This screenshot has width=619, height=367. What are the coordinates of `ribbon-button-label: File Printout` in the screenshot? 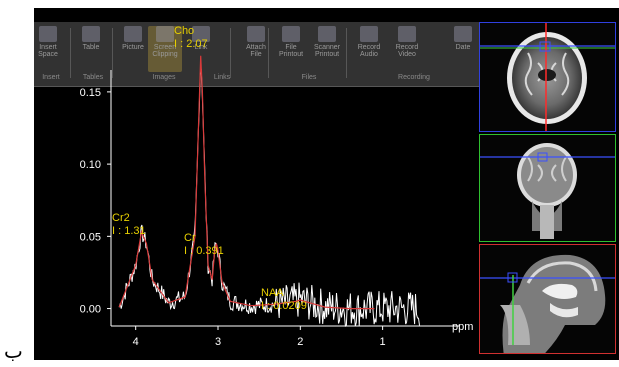 It's located at (291, 51).